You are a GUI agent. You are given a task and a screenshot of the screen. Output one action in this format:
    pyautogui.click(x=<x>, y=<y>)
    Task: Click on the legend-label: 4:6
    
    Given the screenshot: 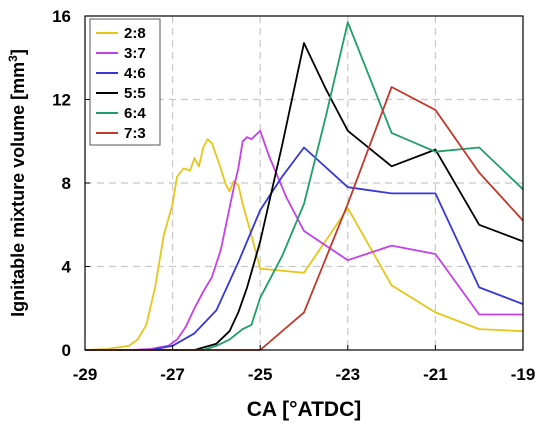 What is the action you would take?
    pyautogui.click(x=135, y=73)
    